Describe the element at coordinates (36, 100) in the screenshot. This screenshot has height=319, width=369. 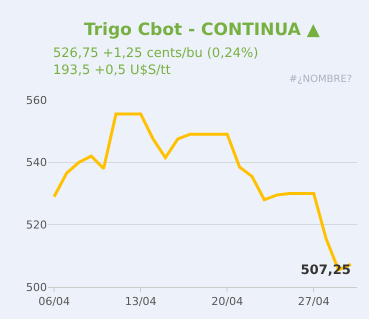
I see `y-tick-label: 560` at that location.